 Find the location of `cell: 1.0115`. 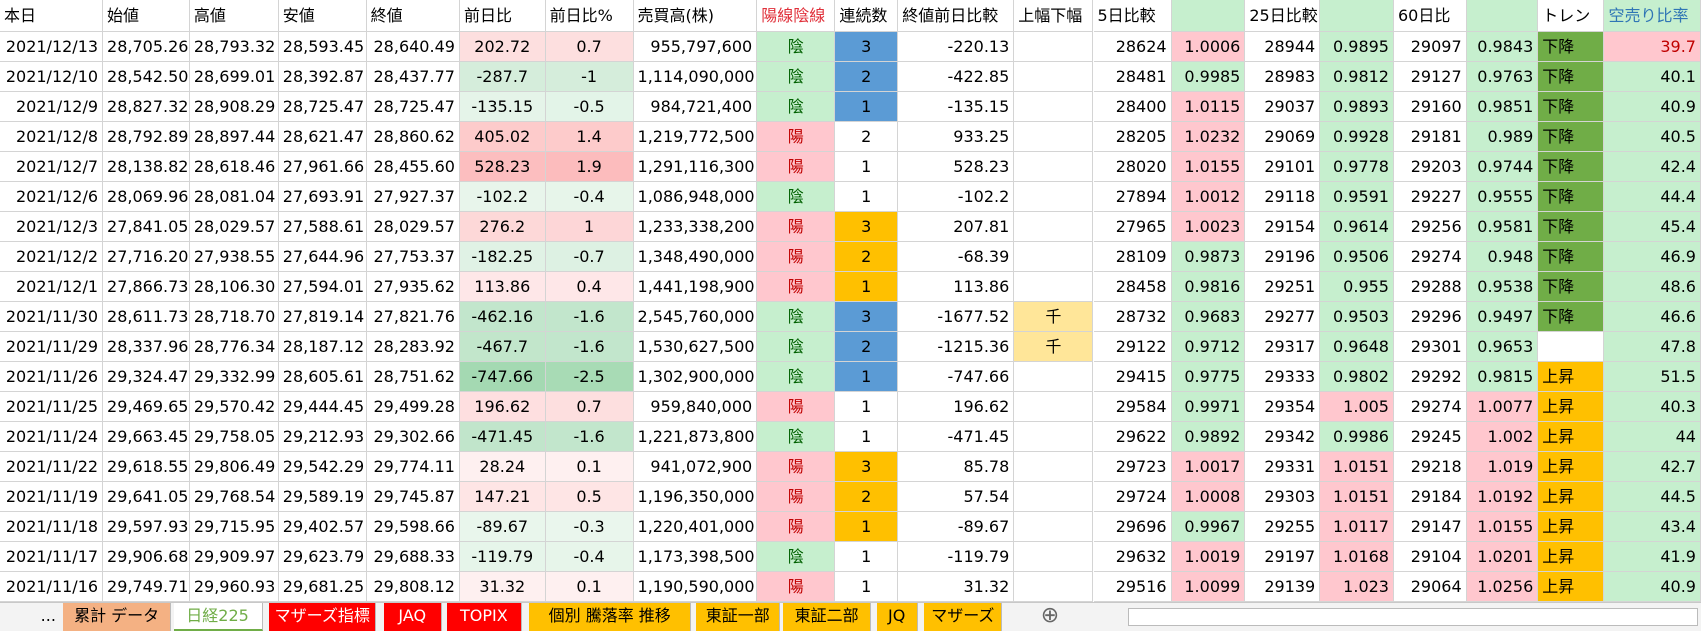

cell: 1.0115 is located at coordinates (1208, 107).